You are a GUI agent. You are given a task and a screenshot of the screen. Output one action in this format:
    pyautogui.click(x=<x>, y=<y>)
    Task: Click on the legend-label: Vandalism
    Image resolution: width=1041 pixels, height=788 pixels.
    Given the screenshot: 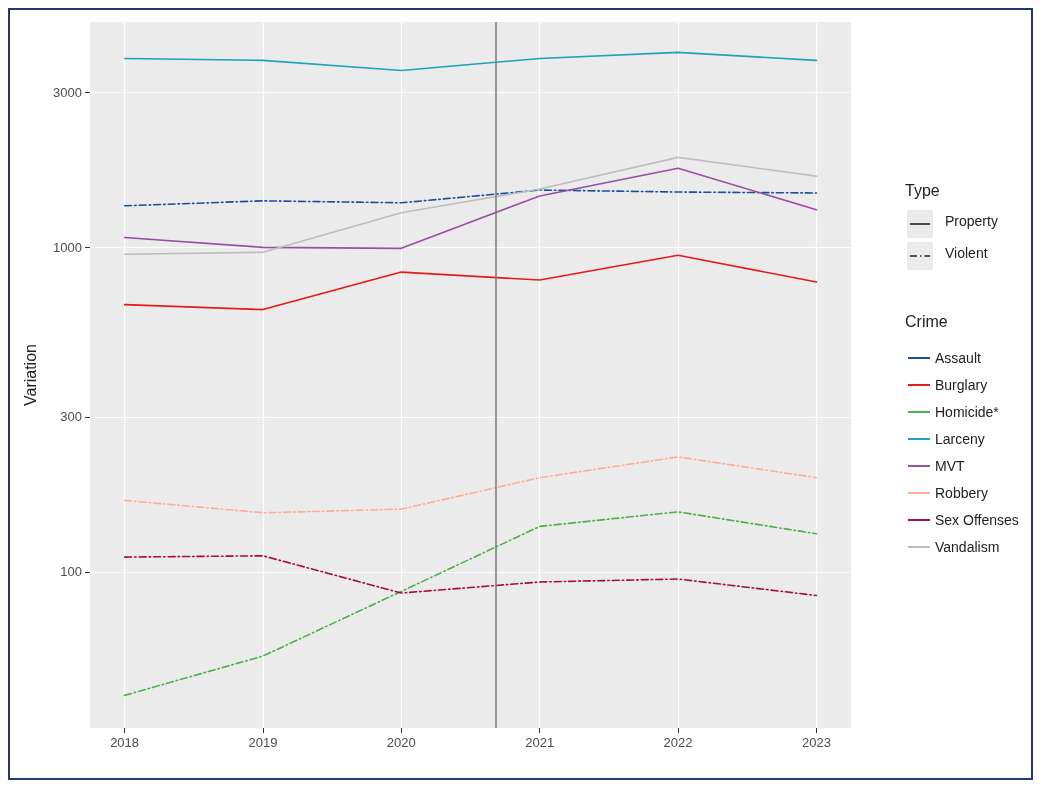 What is the action you would take?
    pyautogui.click(x=967, y=547)
    